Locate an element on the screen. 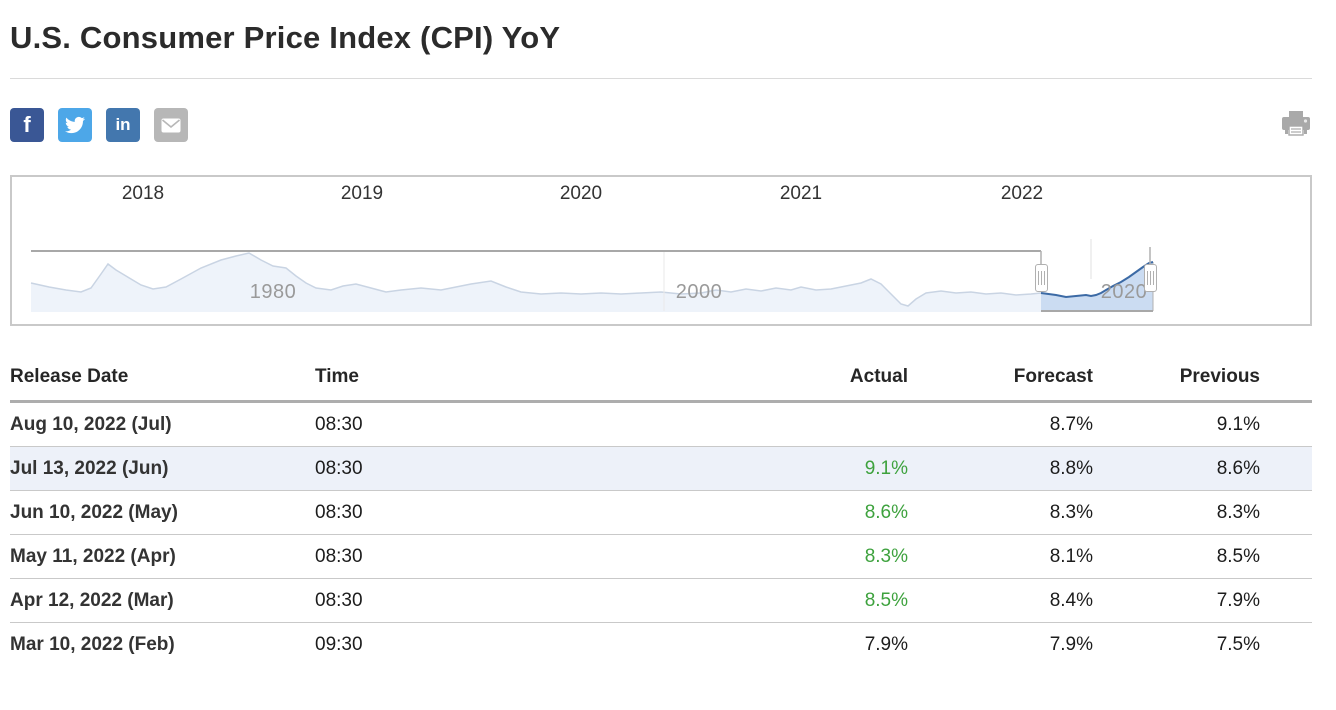  previous-cell: 7.9% is located at coordinates (1238, 600).